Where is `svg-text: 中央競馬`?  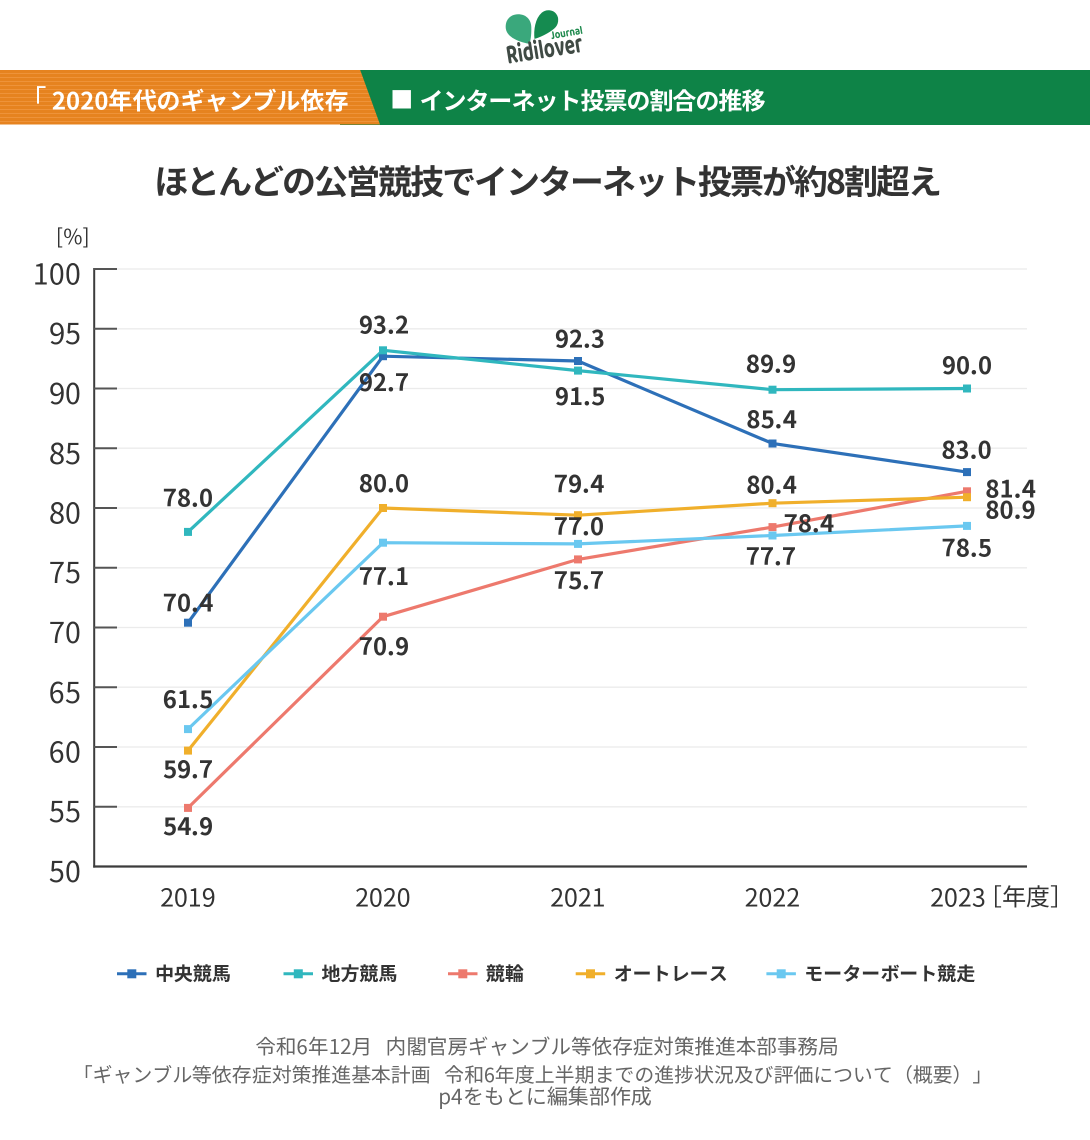 svg-text: 中央競馬 is located at coordinates (193, 973).